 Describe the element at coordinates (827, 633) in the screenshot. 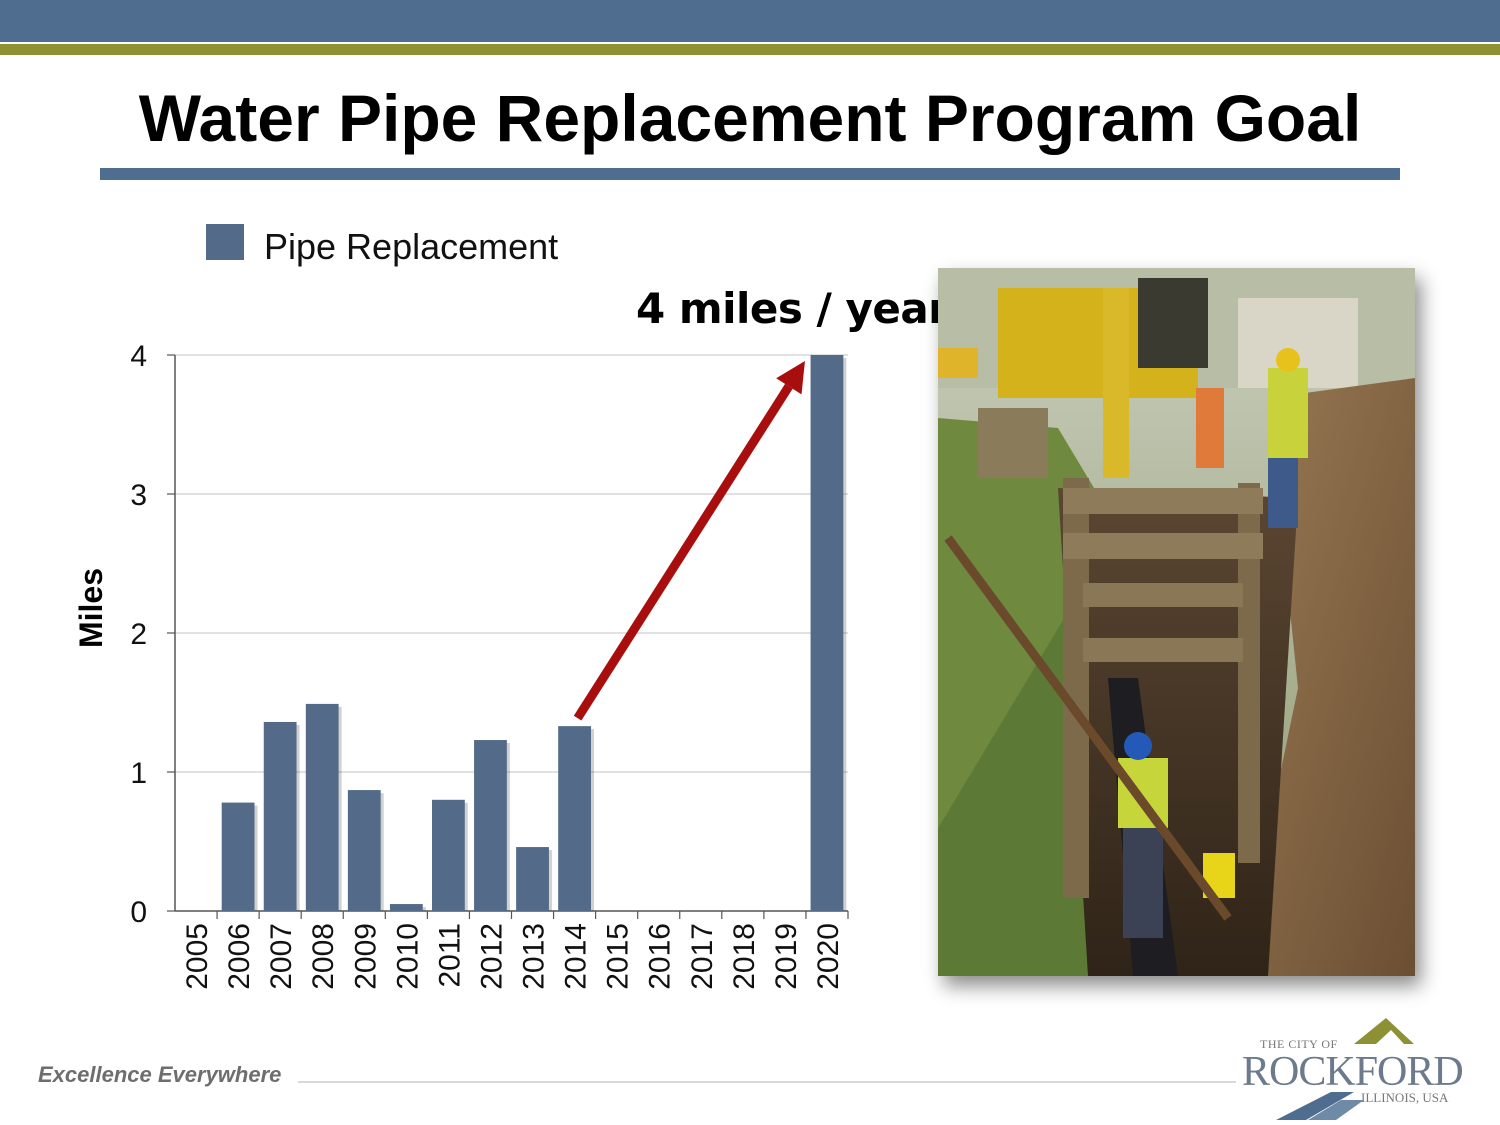

I see `bar-2020` at that location.